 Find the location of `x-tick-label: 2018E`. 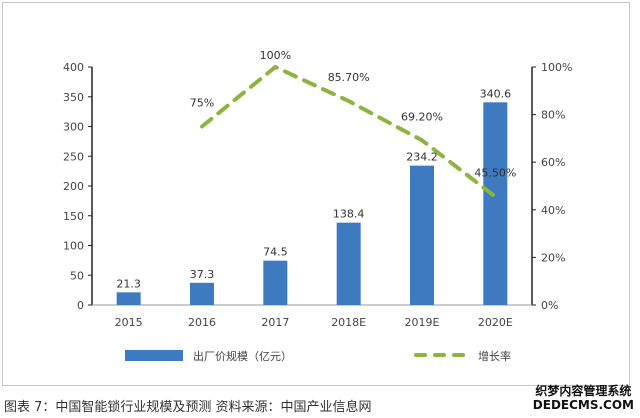

x-tick-label: 2018E is located at coordinates (348, 322).